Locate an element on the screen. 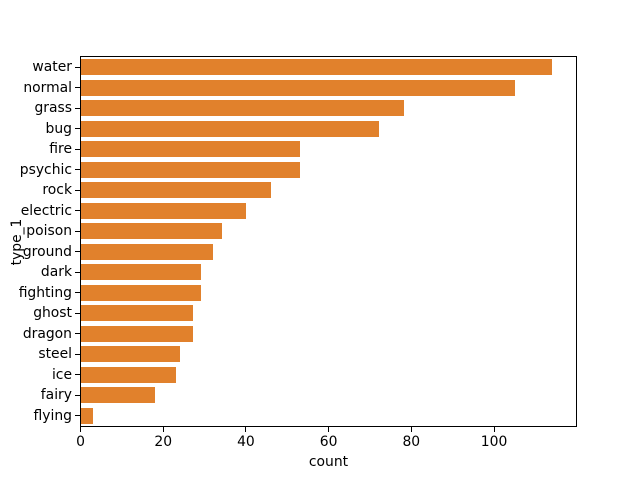  x-tick-label-0: 0 is located at coordinates (80, 442).